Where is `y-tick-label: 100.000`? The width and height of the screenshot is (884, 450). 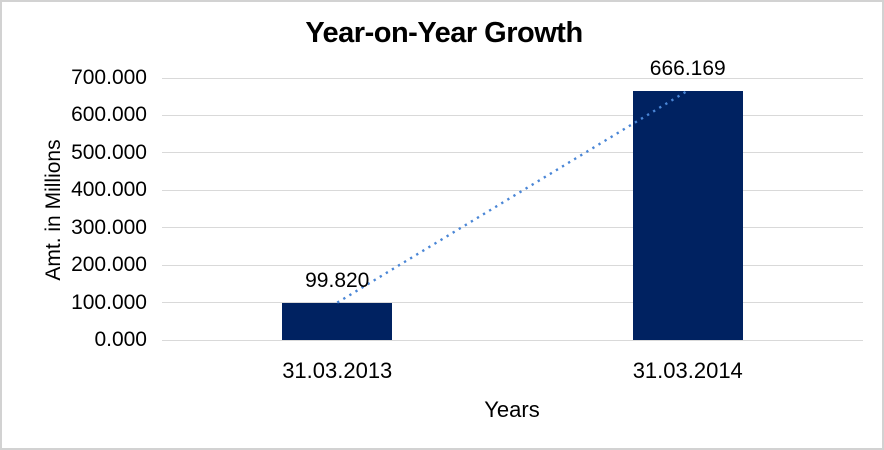 y-tick-label: 100.000 is located at coordinates (109, 302).